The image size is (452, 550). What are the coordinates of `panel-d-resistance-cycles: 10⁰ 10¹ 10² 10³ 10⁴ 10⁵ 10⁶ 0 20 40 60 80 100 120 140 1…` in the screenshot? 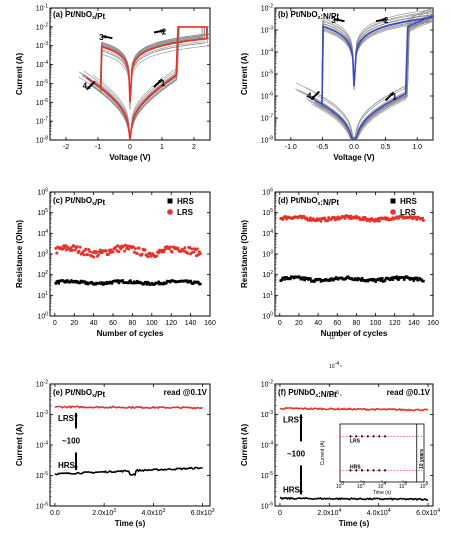 It's located at (339, 263).